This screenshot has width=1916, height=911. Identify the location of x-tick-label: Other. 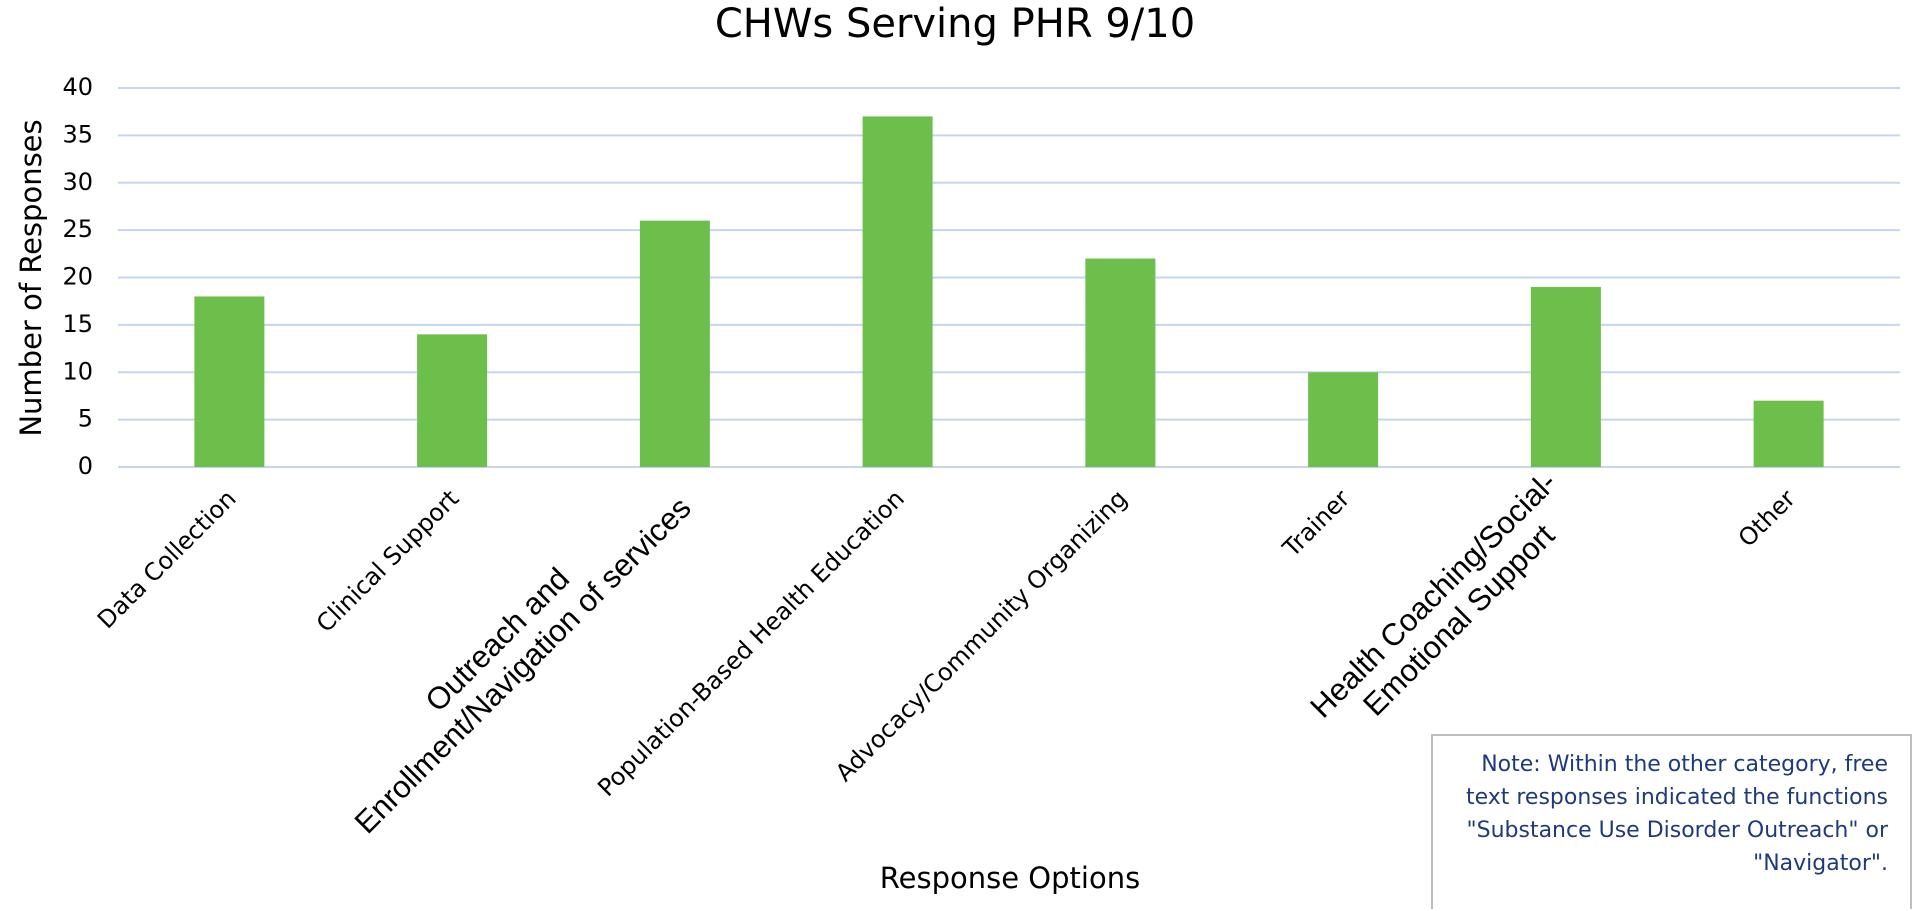
(1767, 518).